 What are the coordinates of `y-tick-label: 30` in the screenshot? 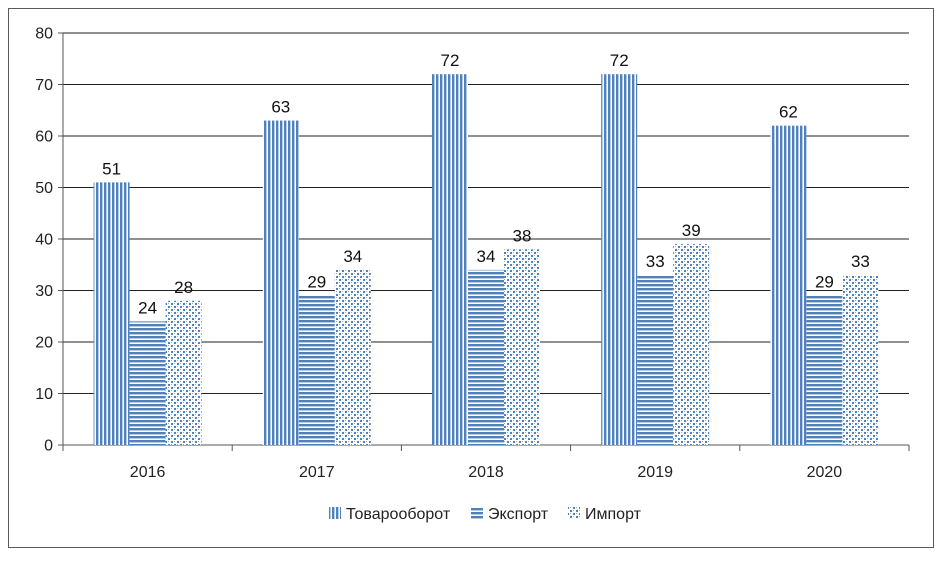 It's located at (44, 291).